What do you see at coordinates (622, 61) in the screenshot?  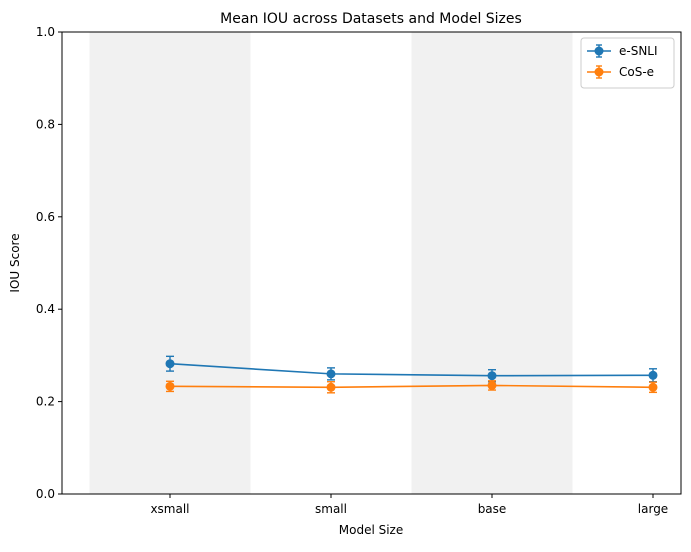 I see `legend-items: e-SNLI CoS-e` at bounding box center [622, 61].